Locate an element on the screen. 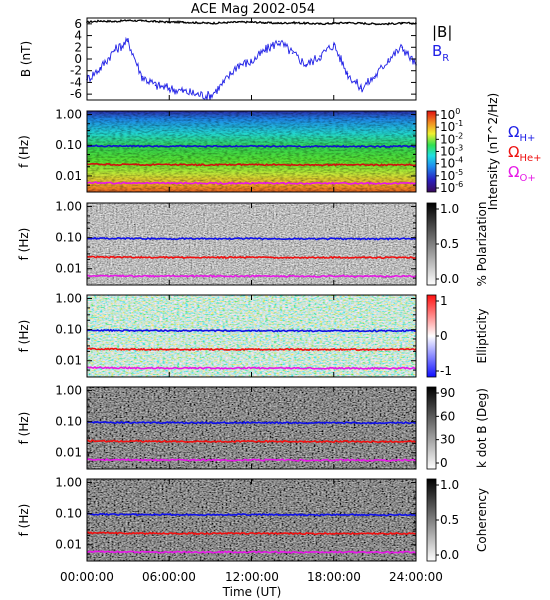 This screenshot has width=550, height=600. colorbar-label: Intensity (nT^2/Hz) is located at coordinates (493, 151).